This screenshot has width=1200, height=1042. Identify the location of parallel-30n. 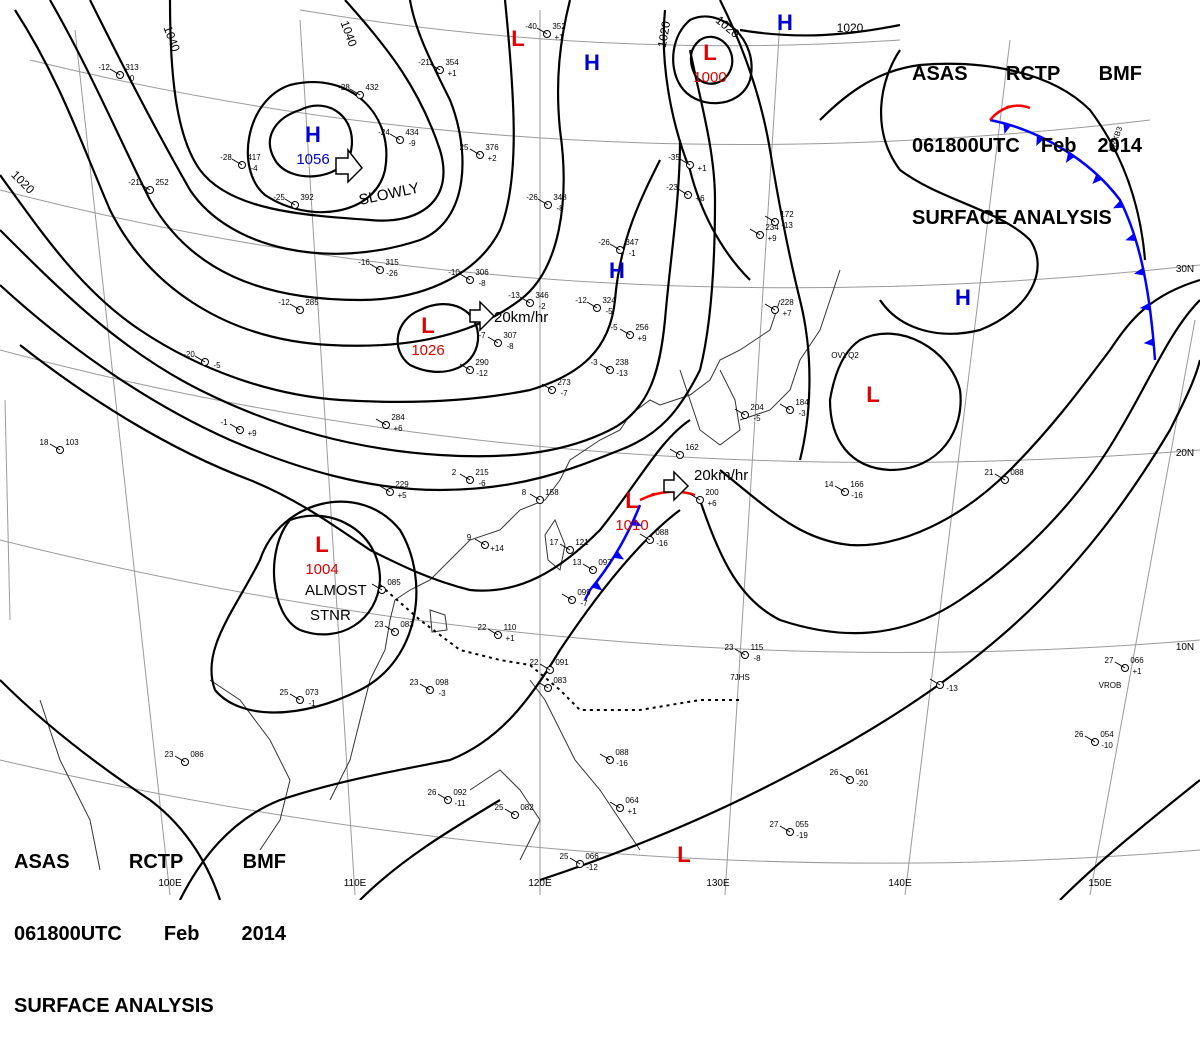
(600, 239).